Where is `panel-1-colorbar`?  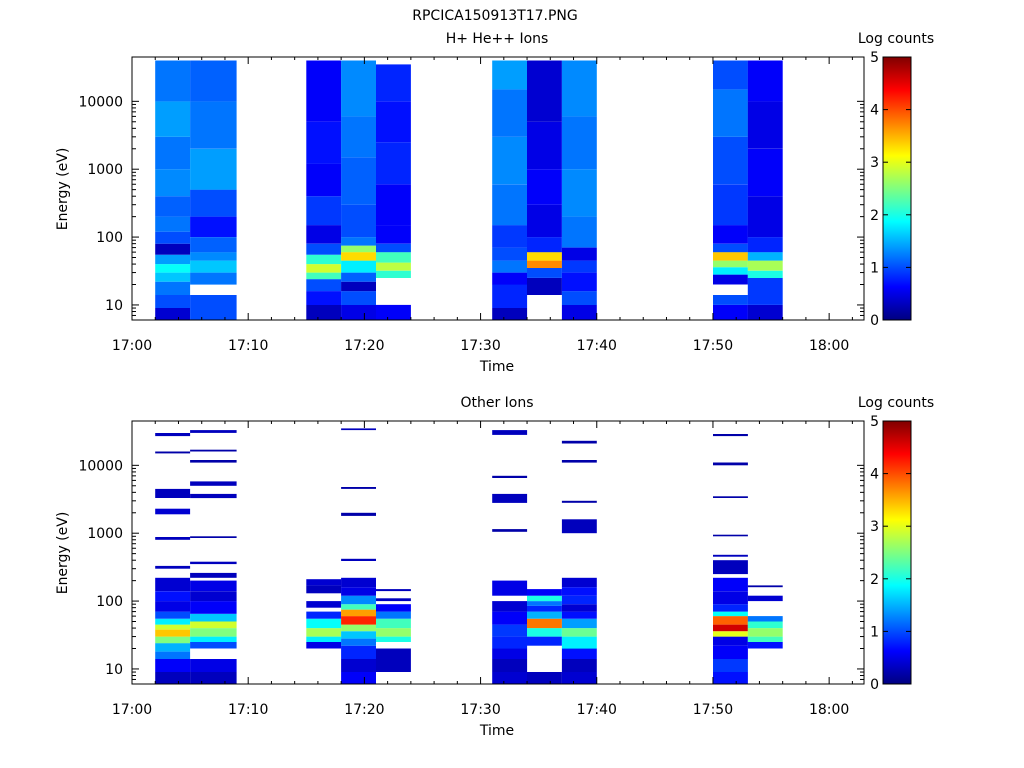
panel-1-colorbar is located at coordinates (897, 188).